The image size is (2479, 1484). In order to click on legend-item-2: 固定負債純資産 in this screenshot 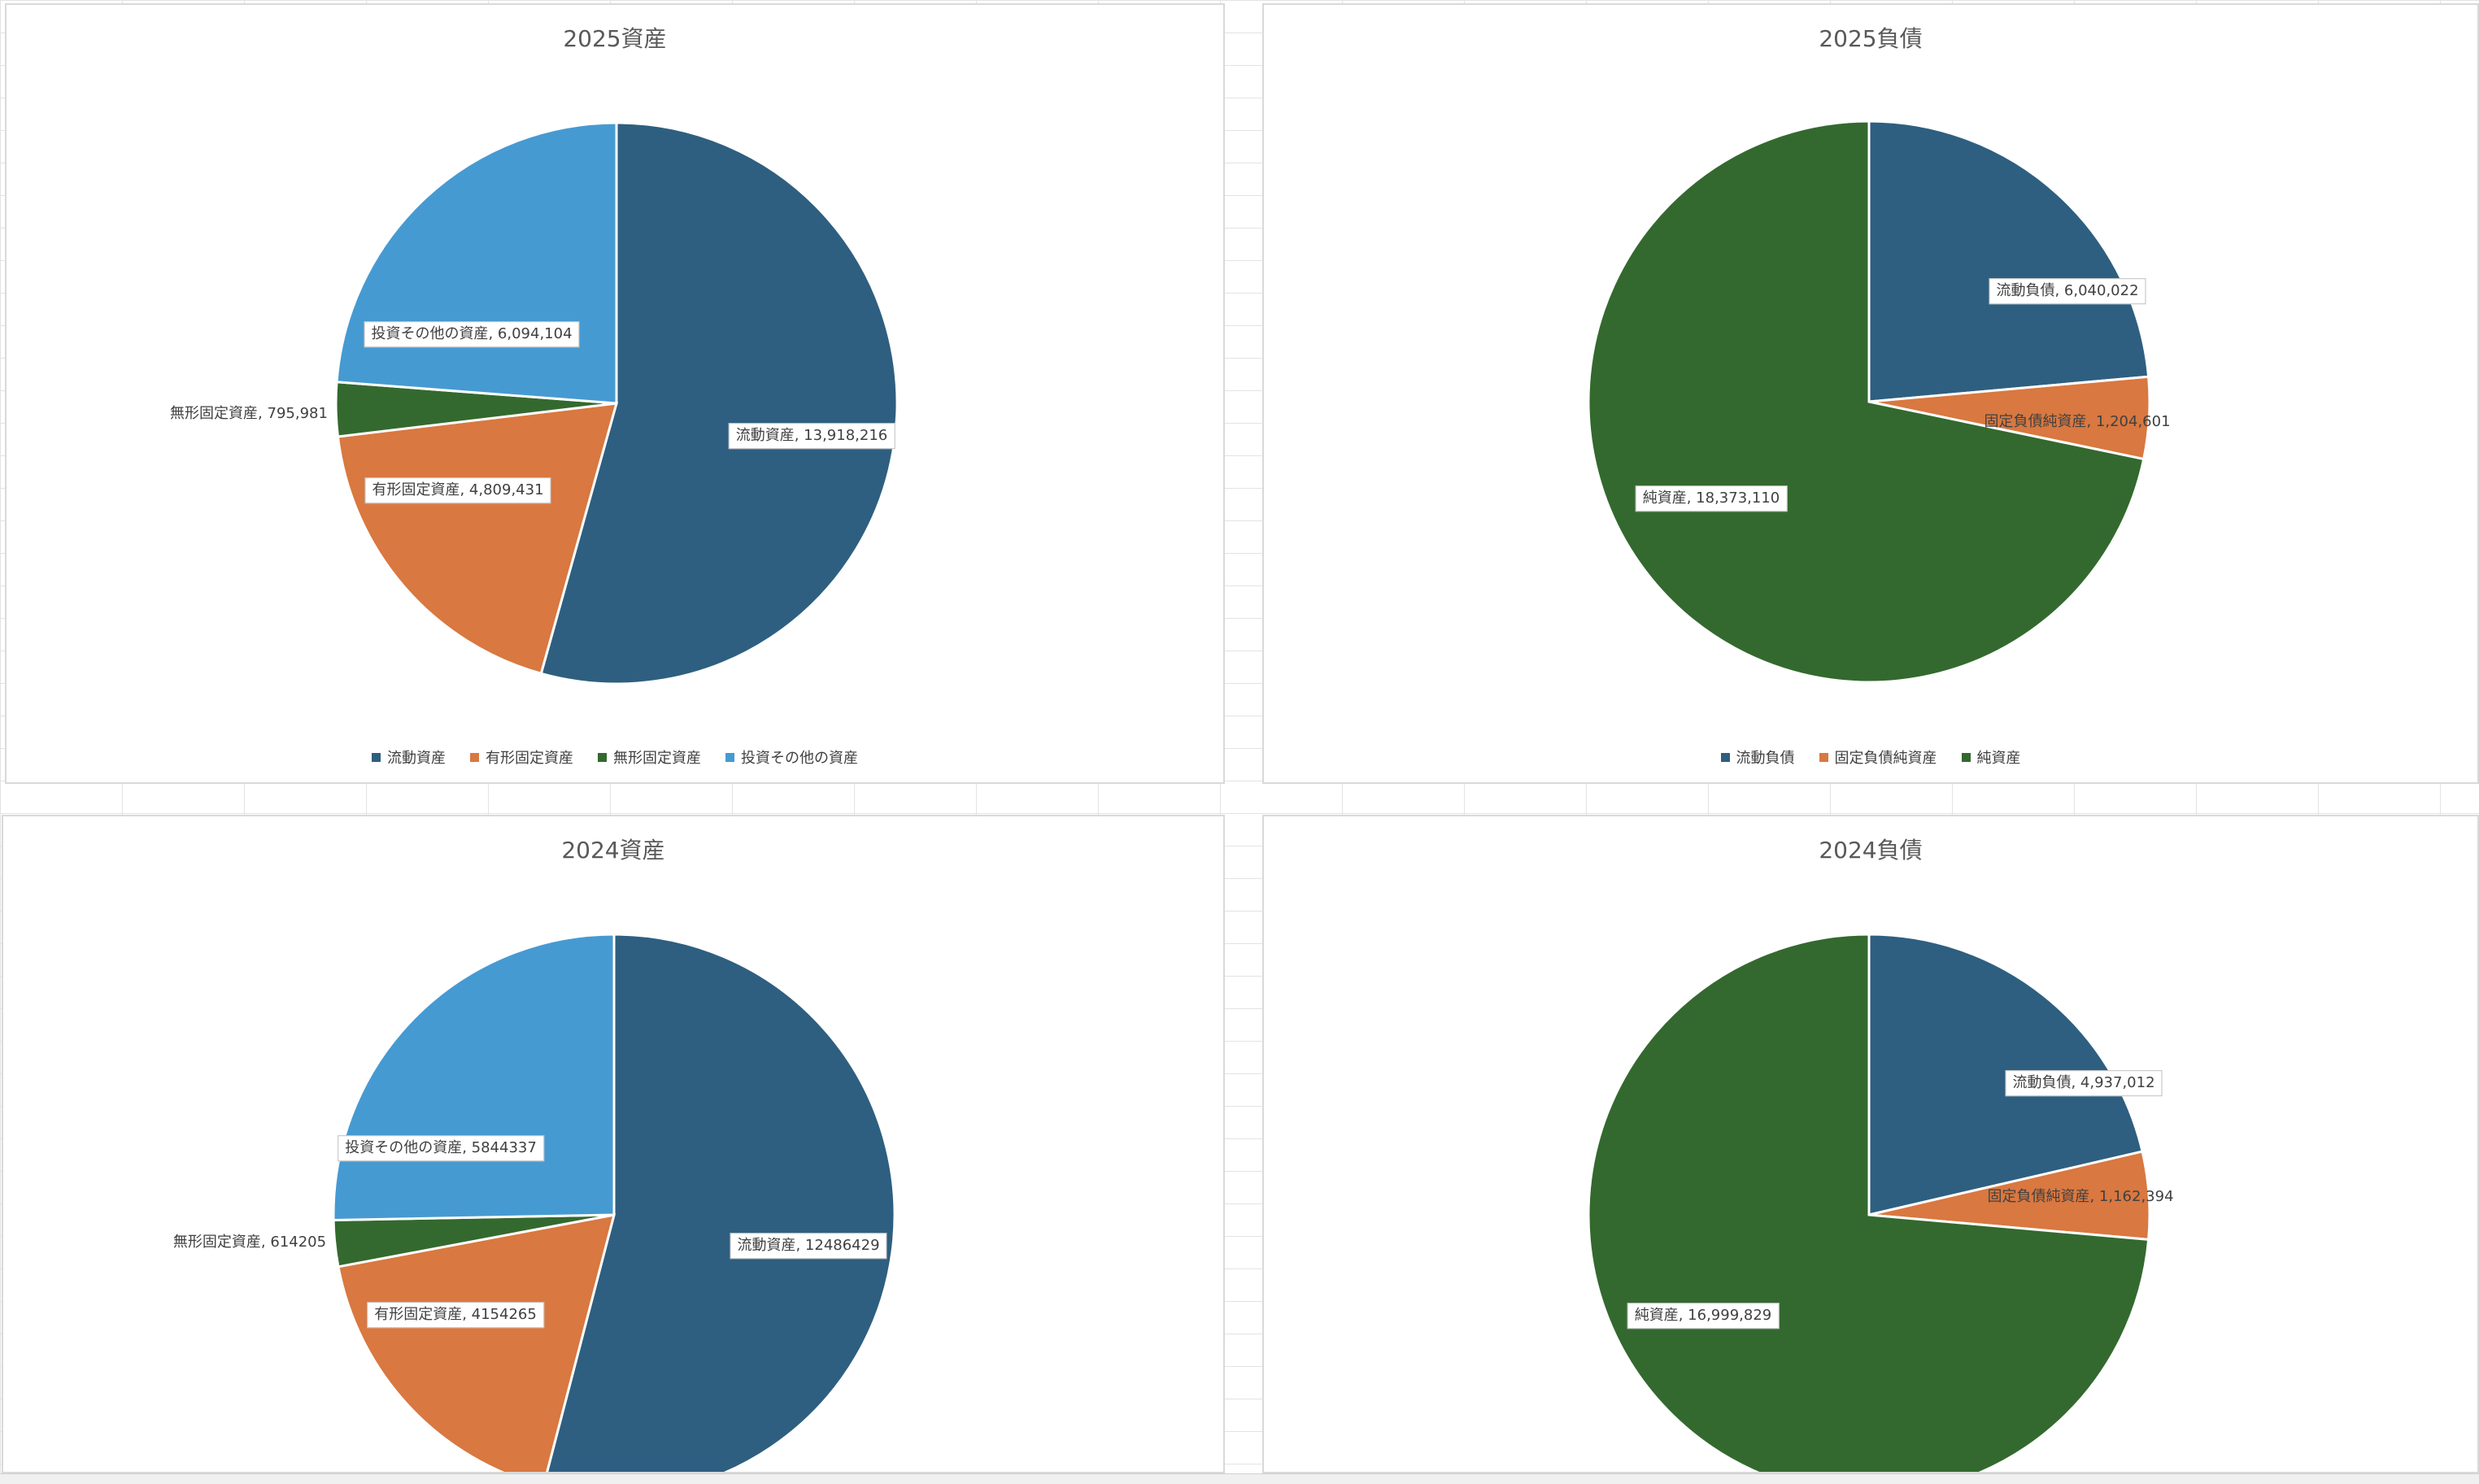, I will do `click(1878, 757)`.